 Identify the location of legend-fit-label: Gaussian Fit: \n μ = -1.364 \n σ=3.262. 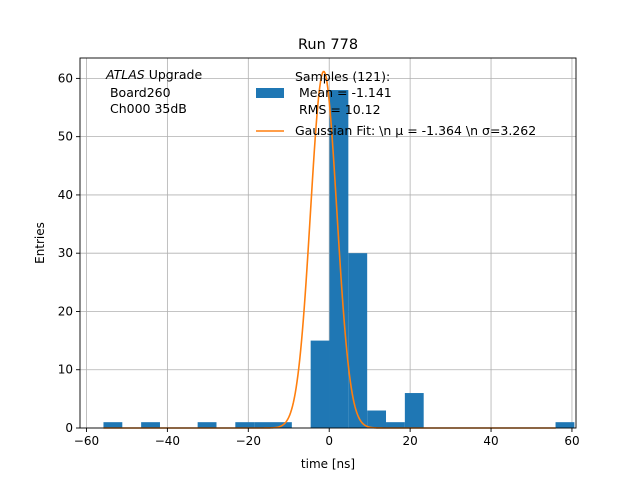
(415, 130).